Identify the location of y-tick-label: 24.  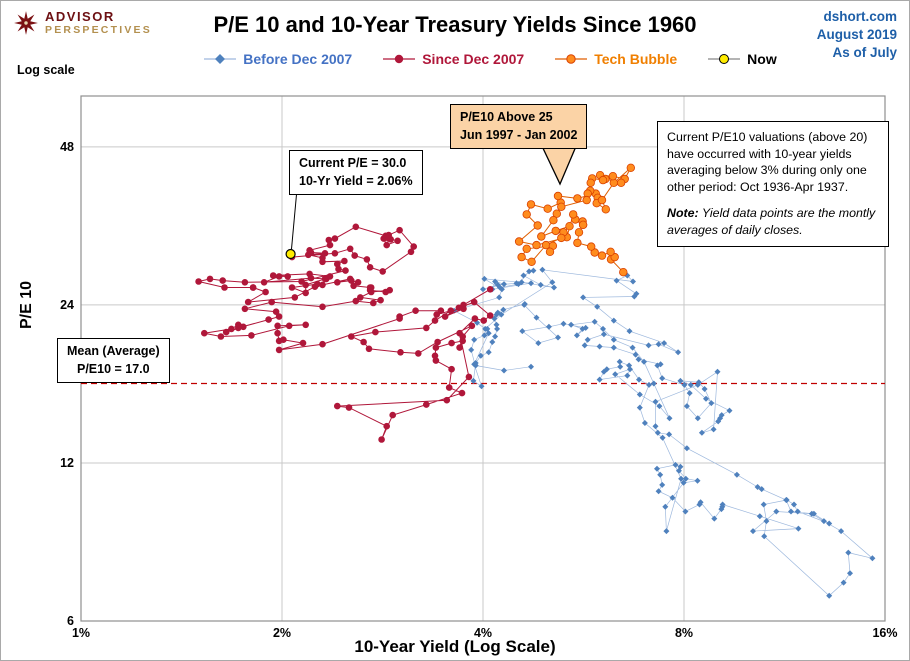
(67, 305).